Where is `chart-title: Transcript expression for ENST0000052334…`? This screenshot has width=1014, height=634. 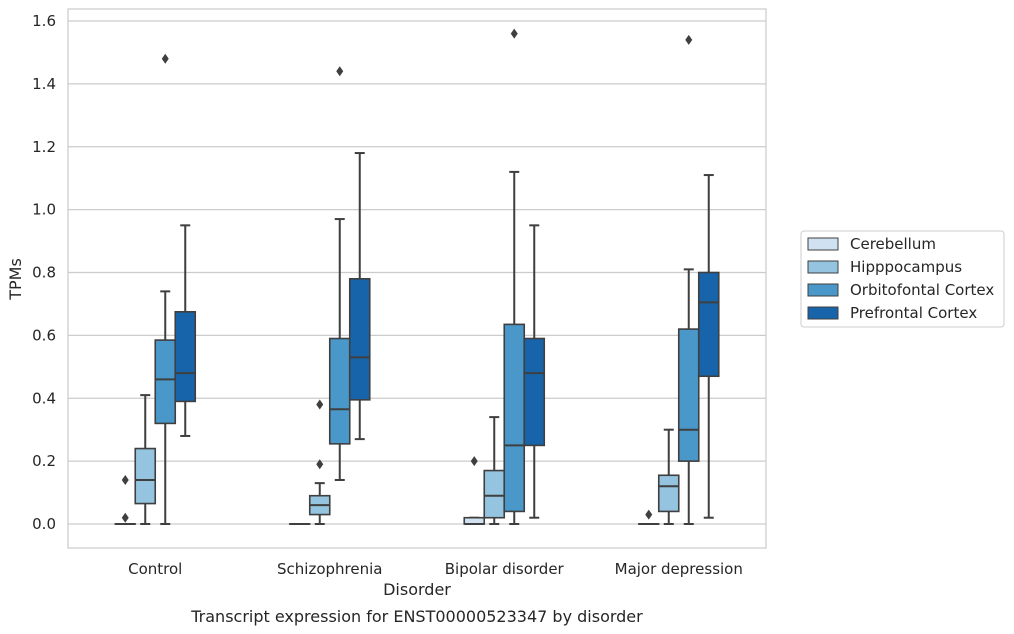
chart-title: Transcript expression for ENST0000052334… is located at coordinates (416, 616).